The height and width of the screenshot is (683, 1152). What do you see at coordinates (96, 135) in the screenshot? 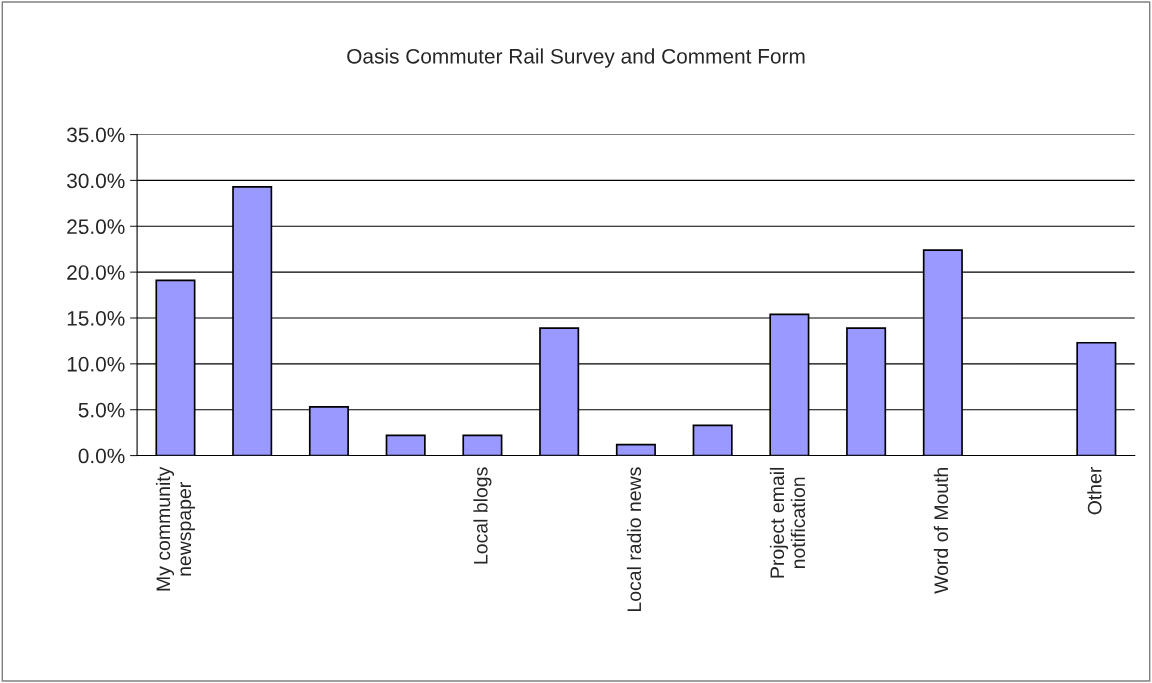
I see `y-tick-label: 35.0%` at bounding box center [96, 135].